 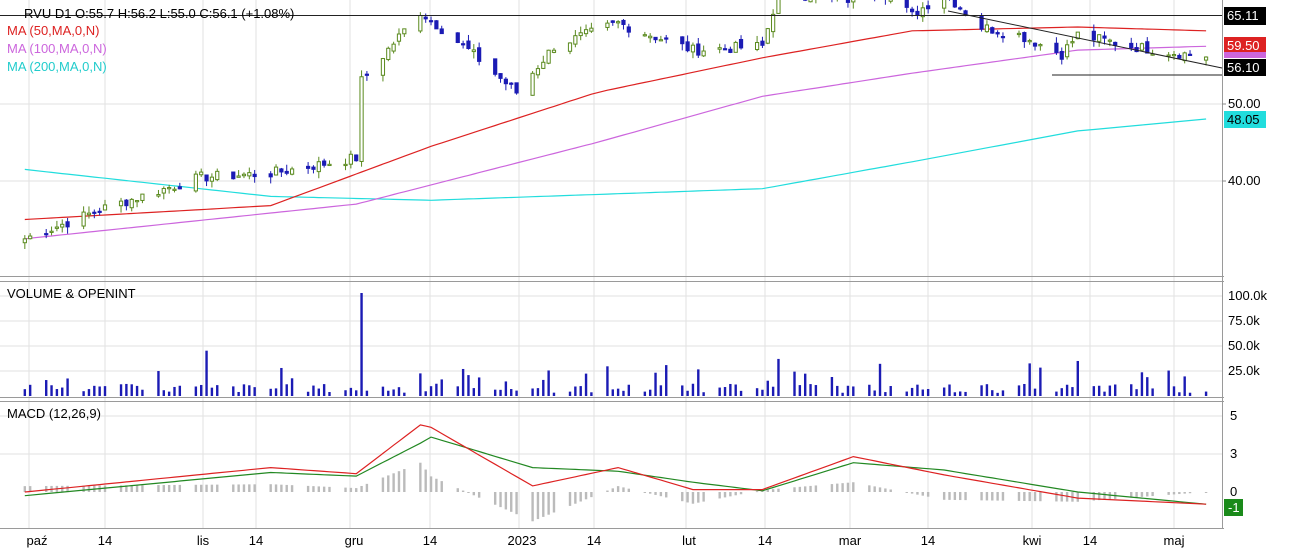 What do you see at coordinates (615, 159) in the screenshot?
I see `ma200-line` at bounding box center [615, 159].